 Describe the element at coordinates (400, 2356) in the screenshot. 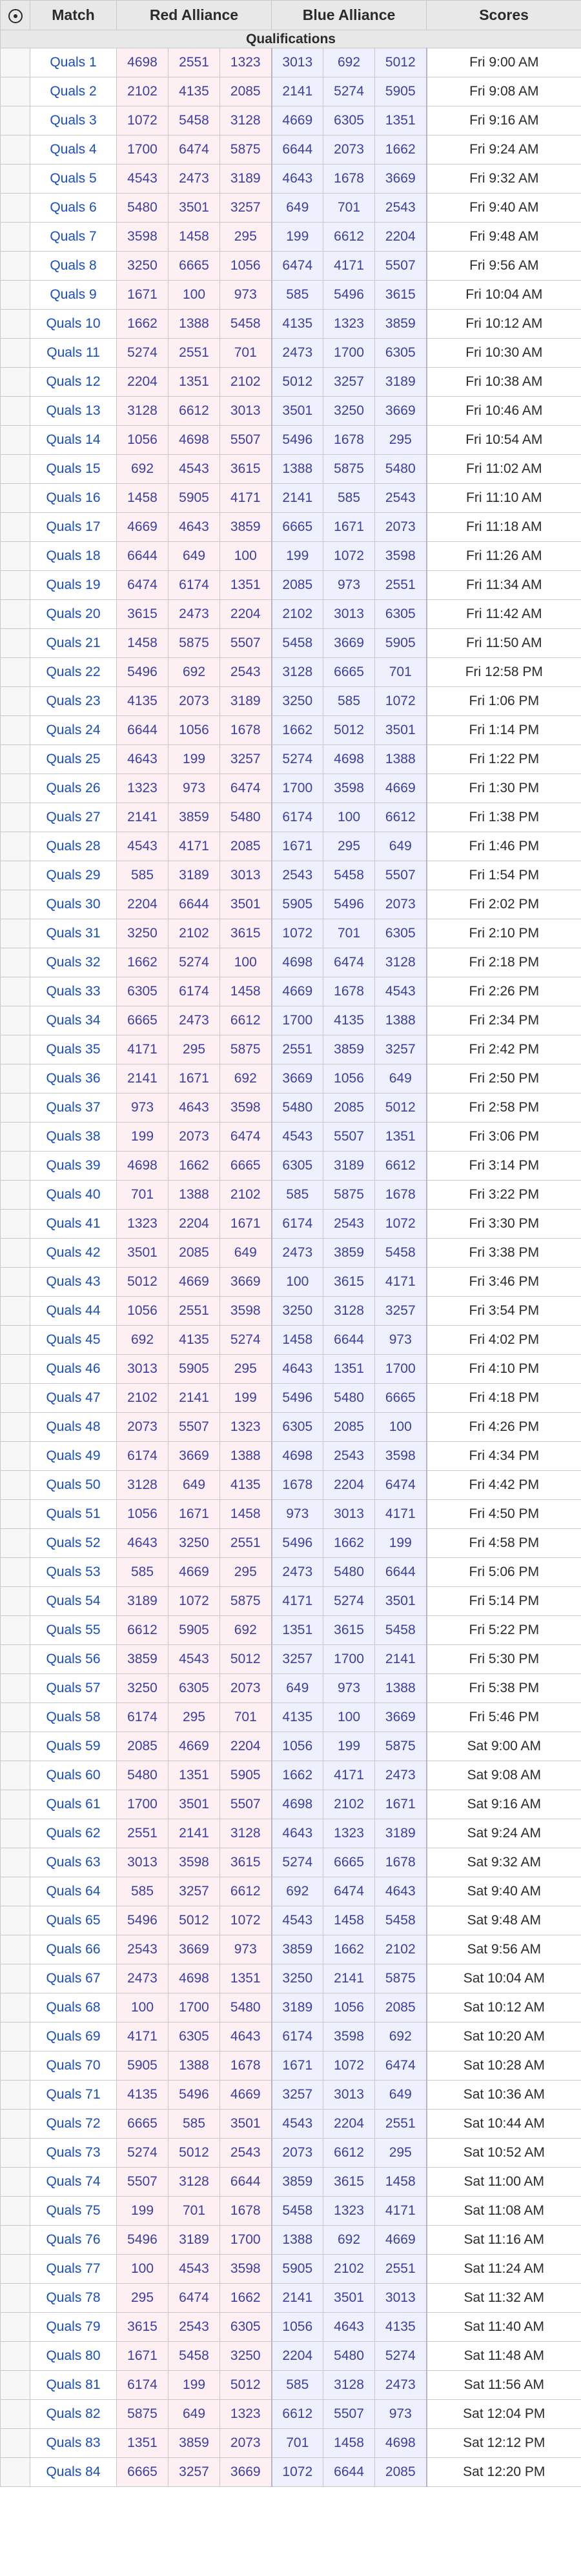

I see `blue-team-cell: 5274` at that location.